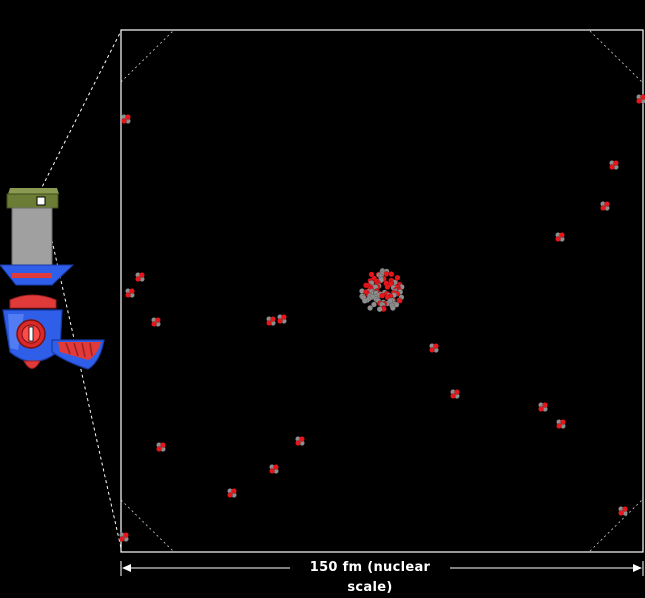  I want to click on atomic-nucleus-icon, so click(382, 290).